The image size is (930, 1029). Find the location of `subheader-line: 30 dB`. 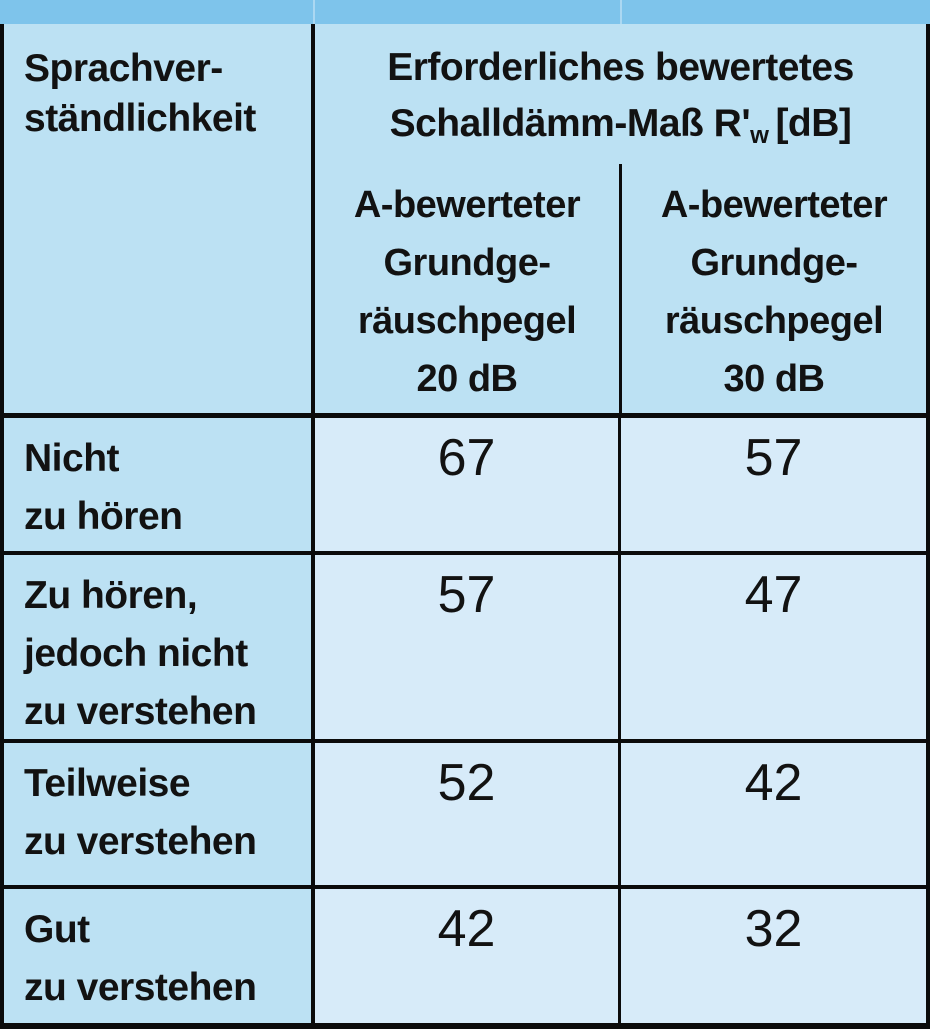

subheader-line: 30 dB is located at coordinates (774, 379).